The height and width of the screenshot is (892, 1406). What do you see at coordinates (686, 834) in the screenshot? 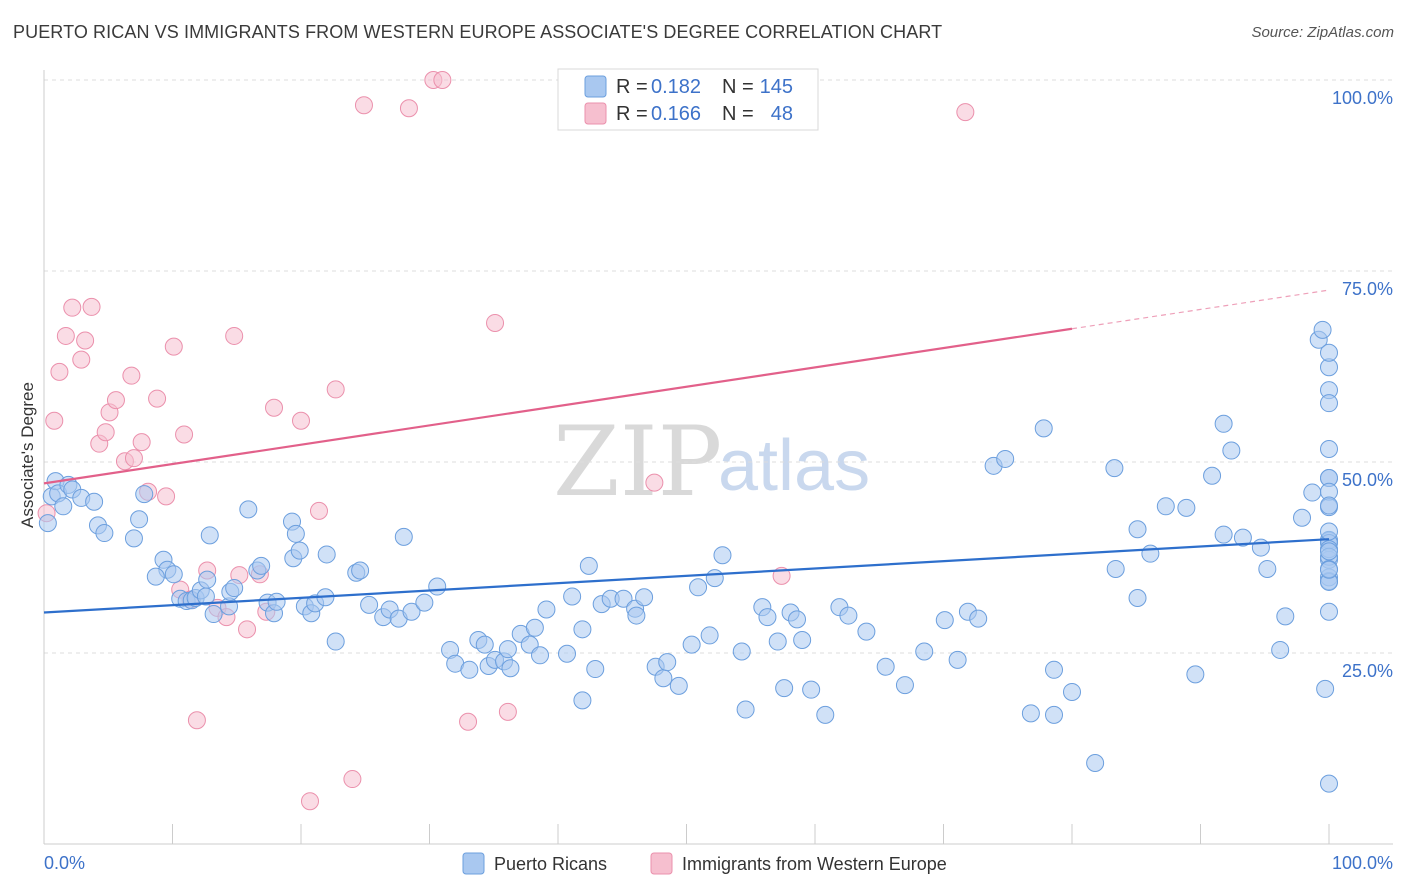
I see `x-axis-ticks` at bounding box center [686, 834].